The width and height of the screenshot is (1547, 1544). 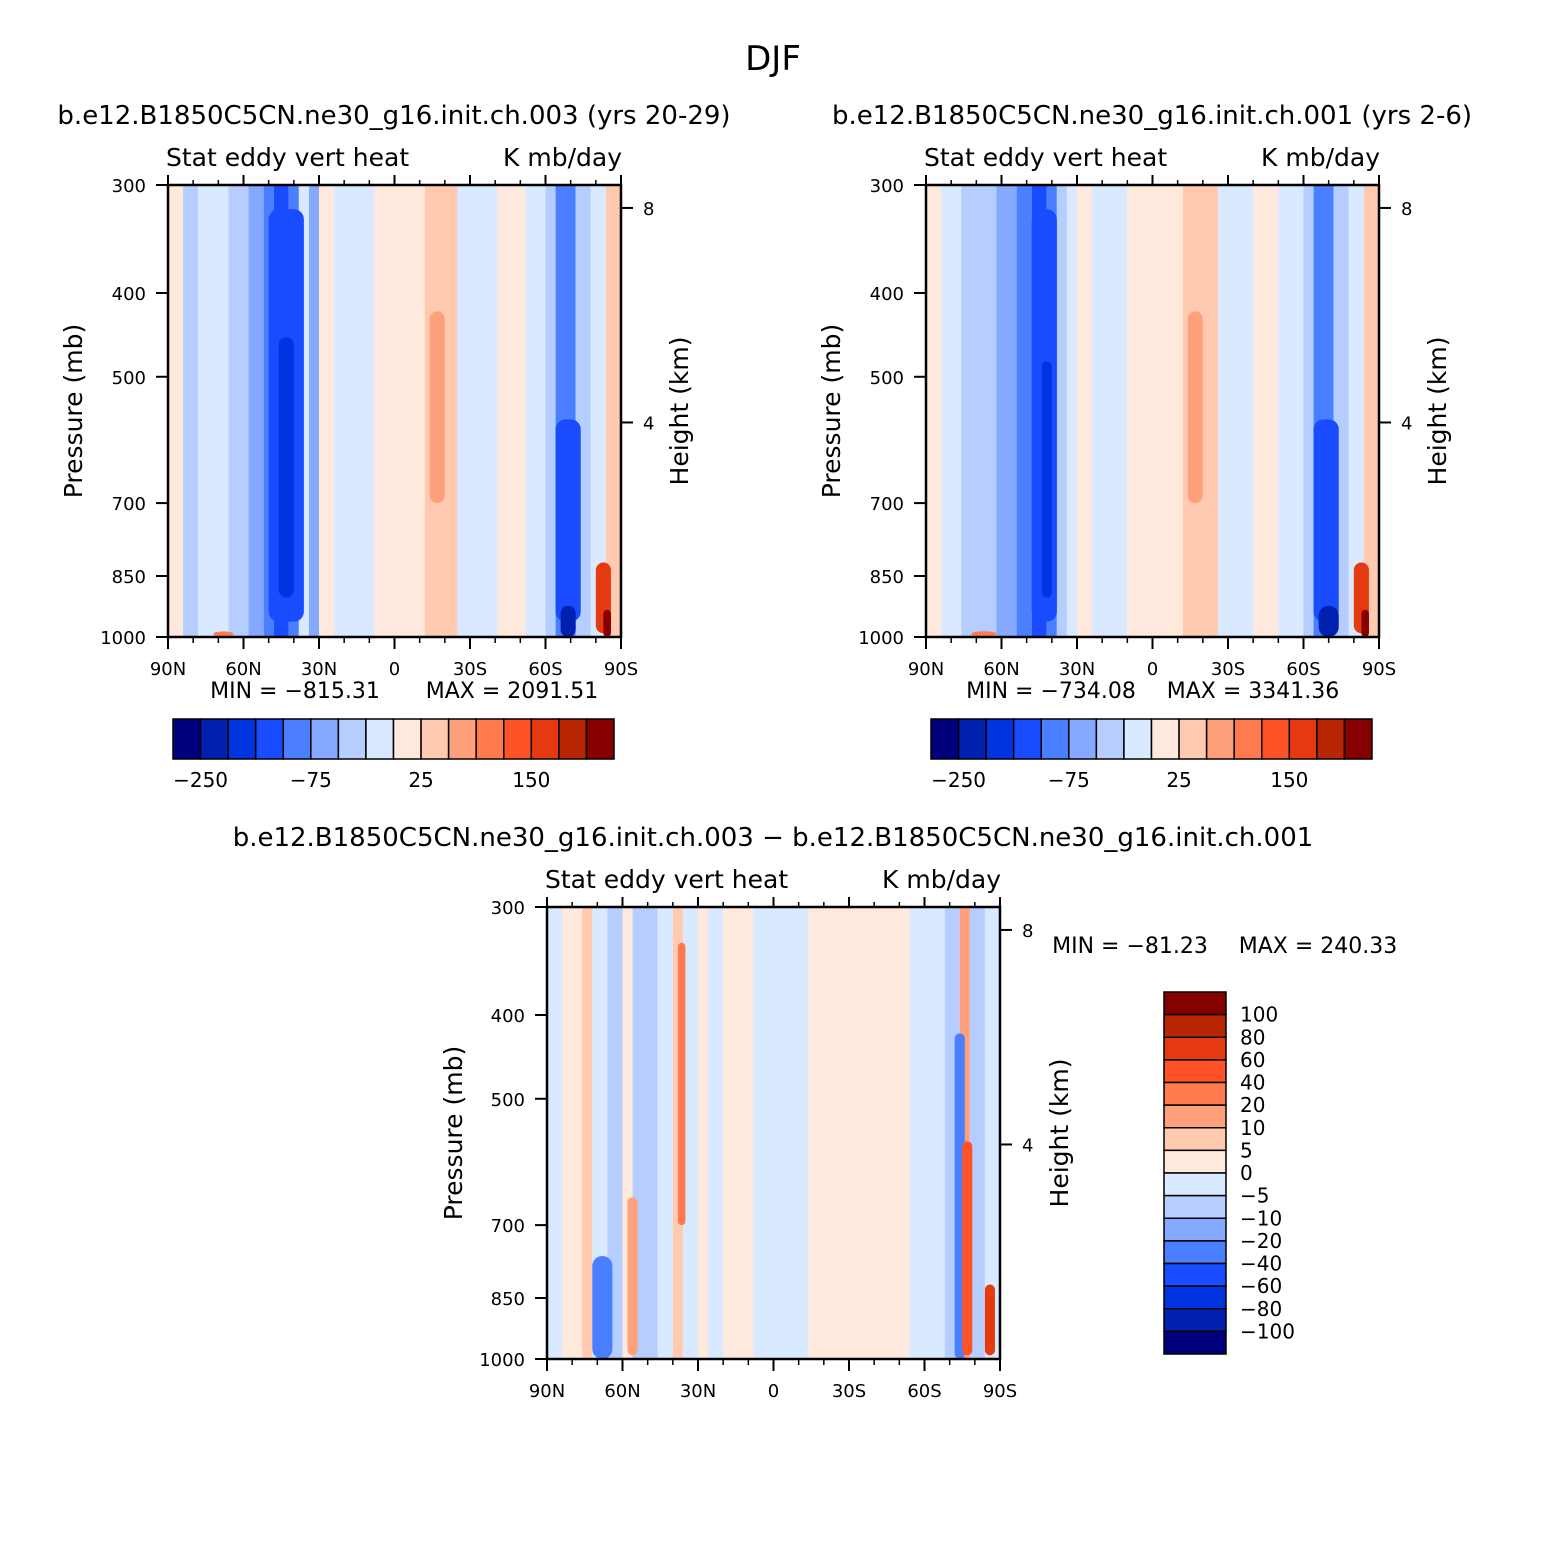 What do you see at coordinates (1252, 1060) in the screenshot?
I see `colorbar-label: 60` at bounding box center [1252, 1060].